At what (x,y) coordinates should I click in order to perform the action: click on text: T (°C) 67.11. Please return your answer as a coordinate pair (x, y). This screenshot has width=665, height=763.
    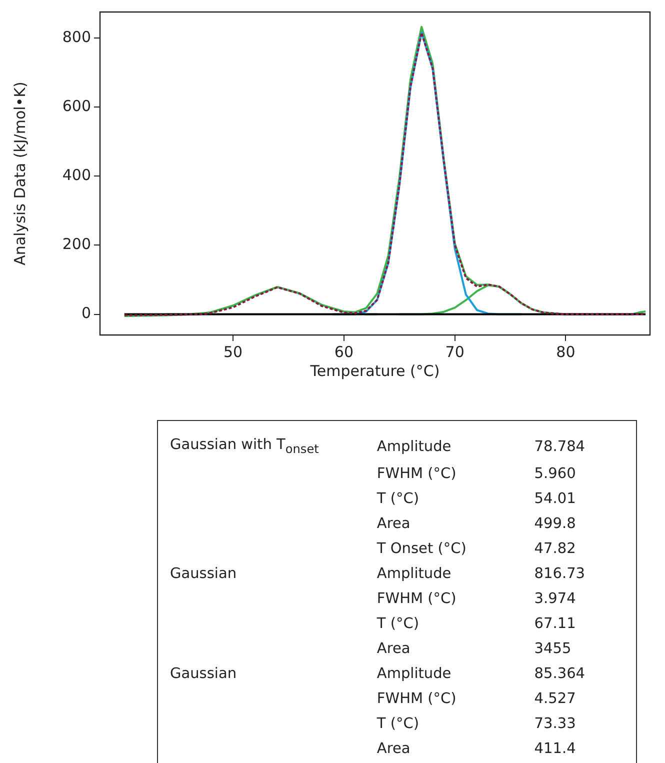
    Looking at the image, I should click on (476, 624).